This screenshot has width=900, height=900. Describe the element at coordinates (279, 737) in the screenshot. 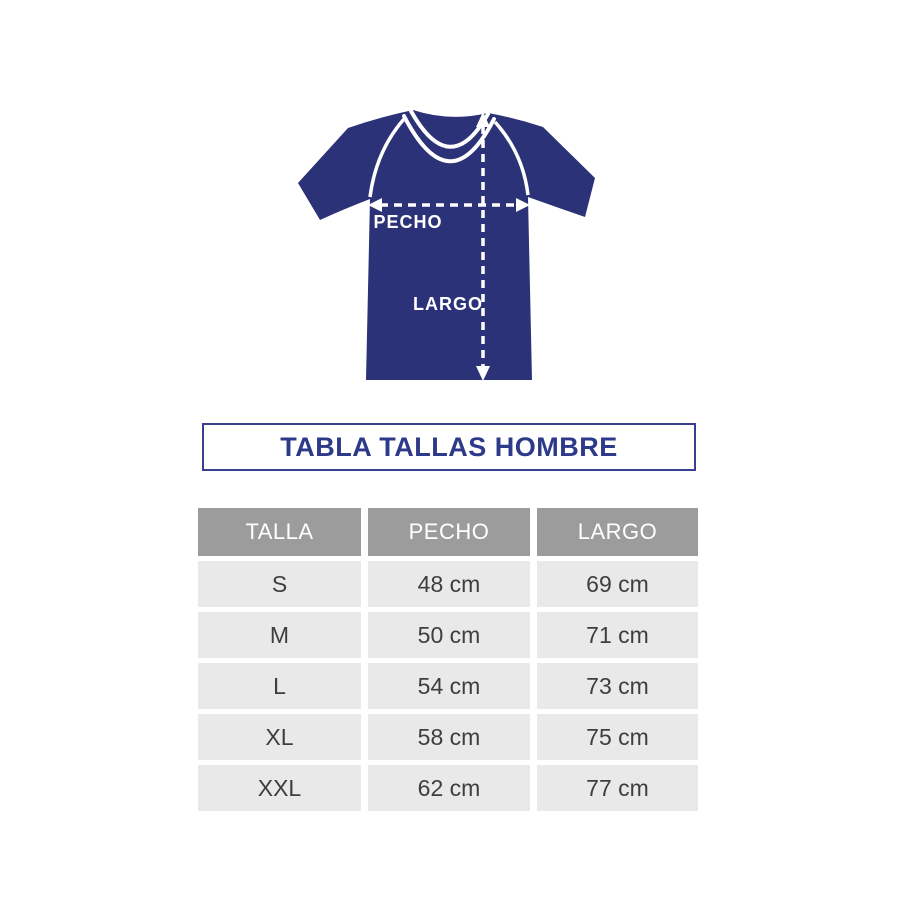

I see `cell-talla: XL` at that location.